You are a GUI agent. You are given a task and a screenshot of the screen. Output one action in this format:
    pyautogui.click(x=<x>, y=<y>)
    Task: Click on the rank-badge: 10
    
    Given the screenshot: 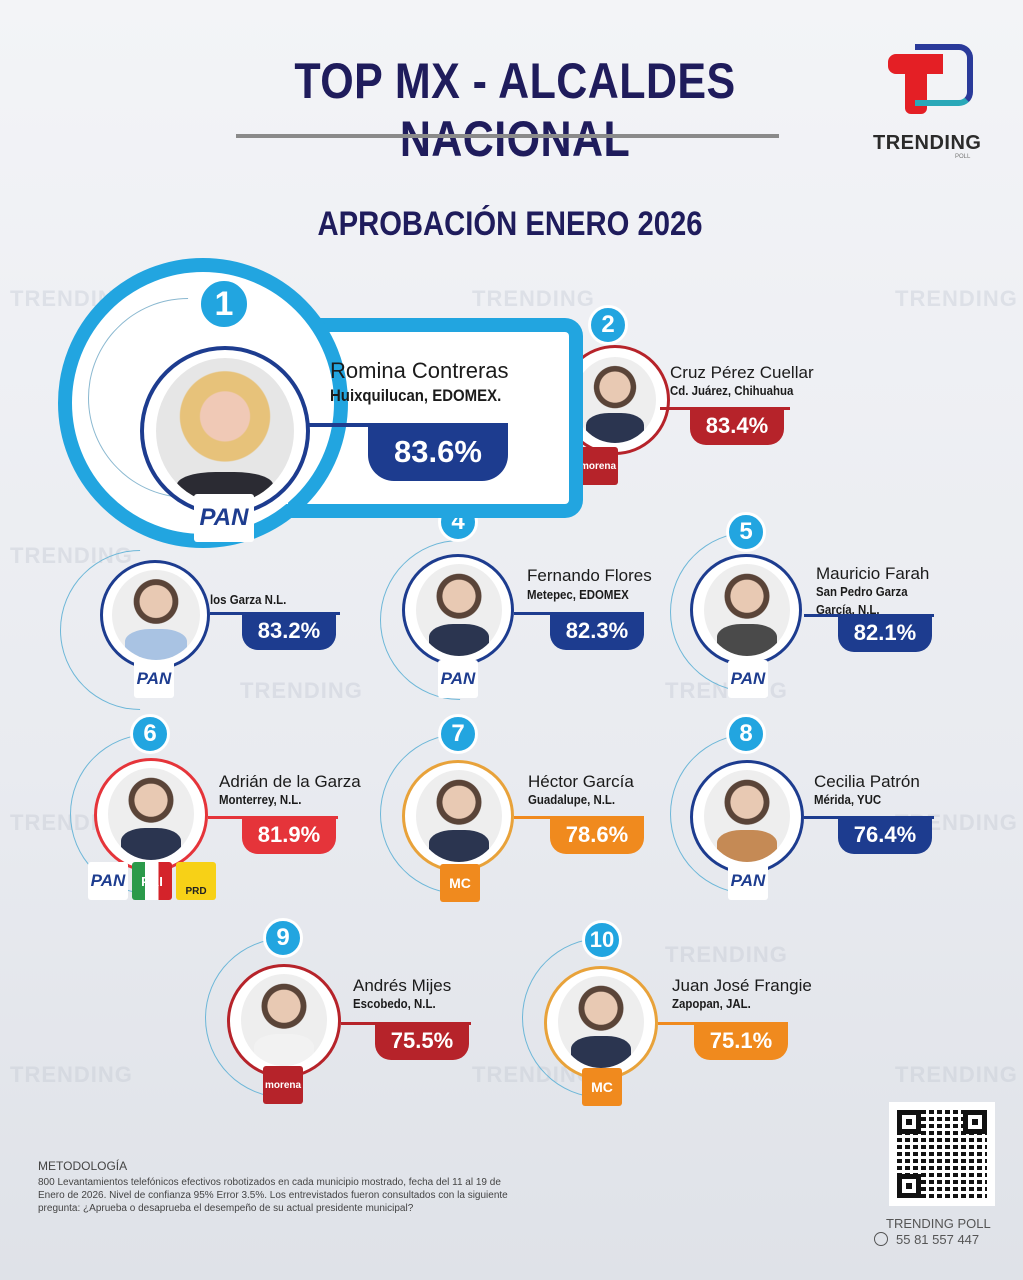 What is the action you would take?
    pyautogui.click(x=602, y=940)
    